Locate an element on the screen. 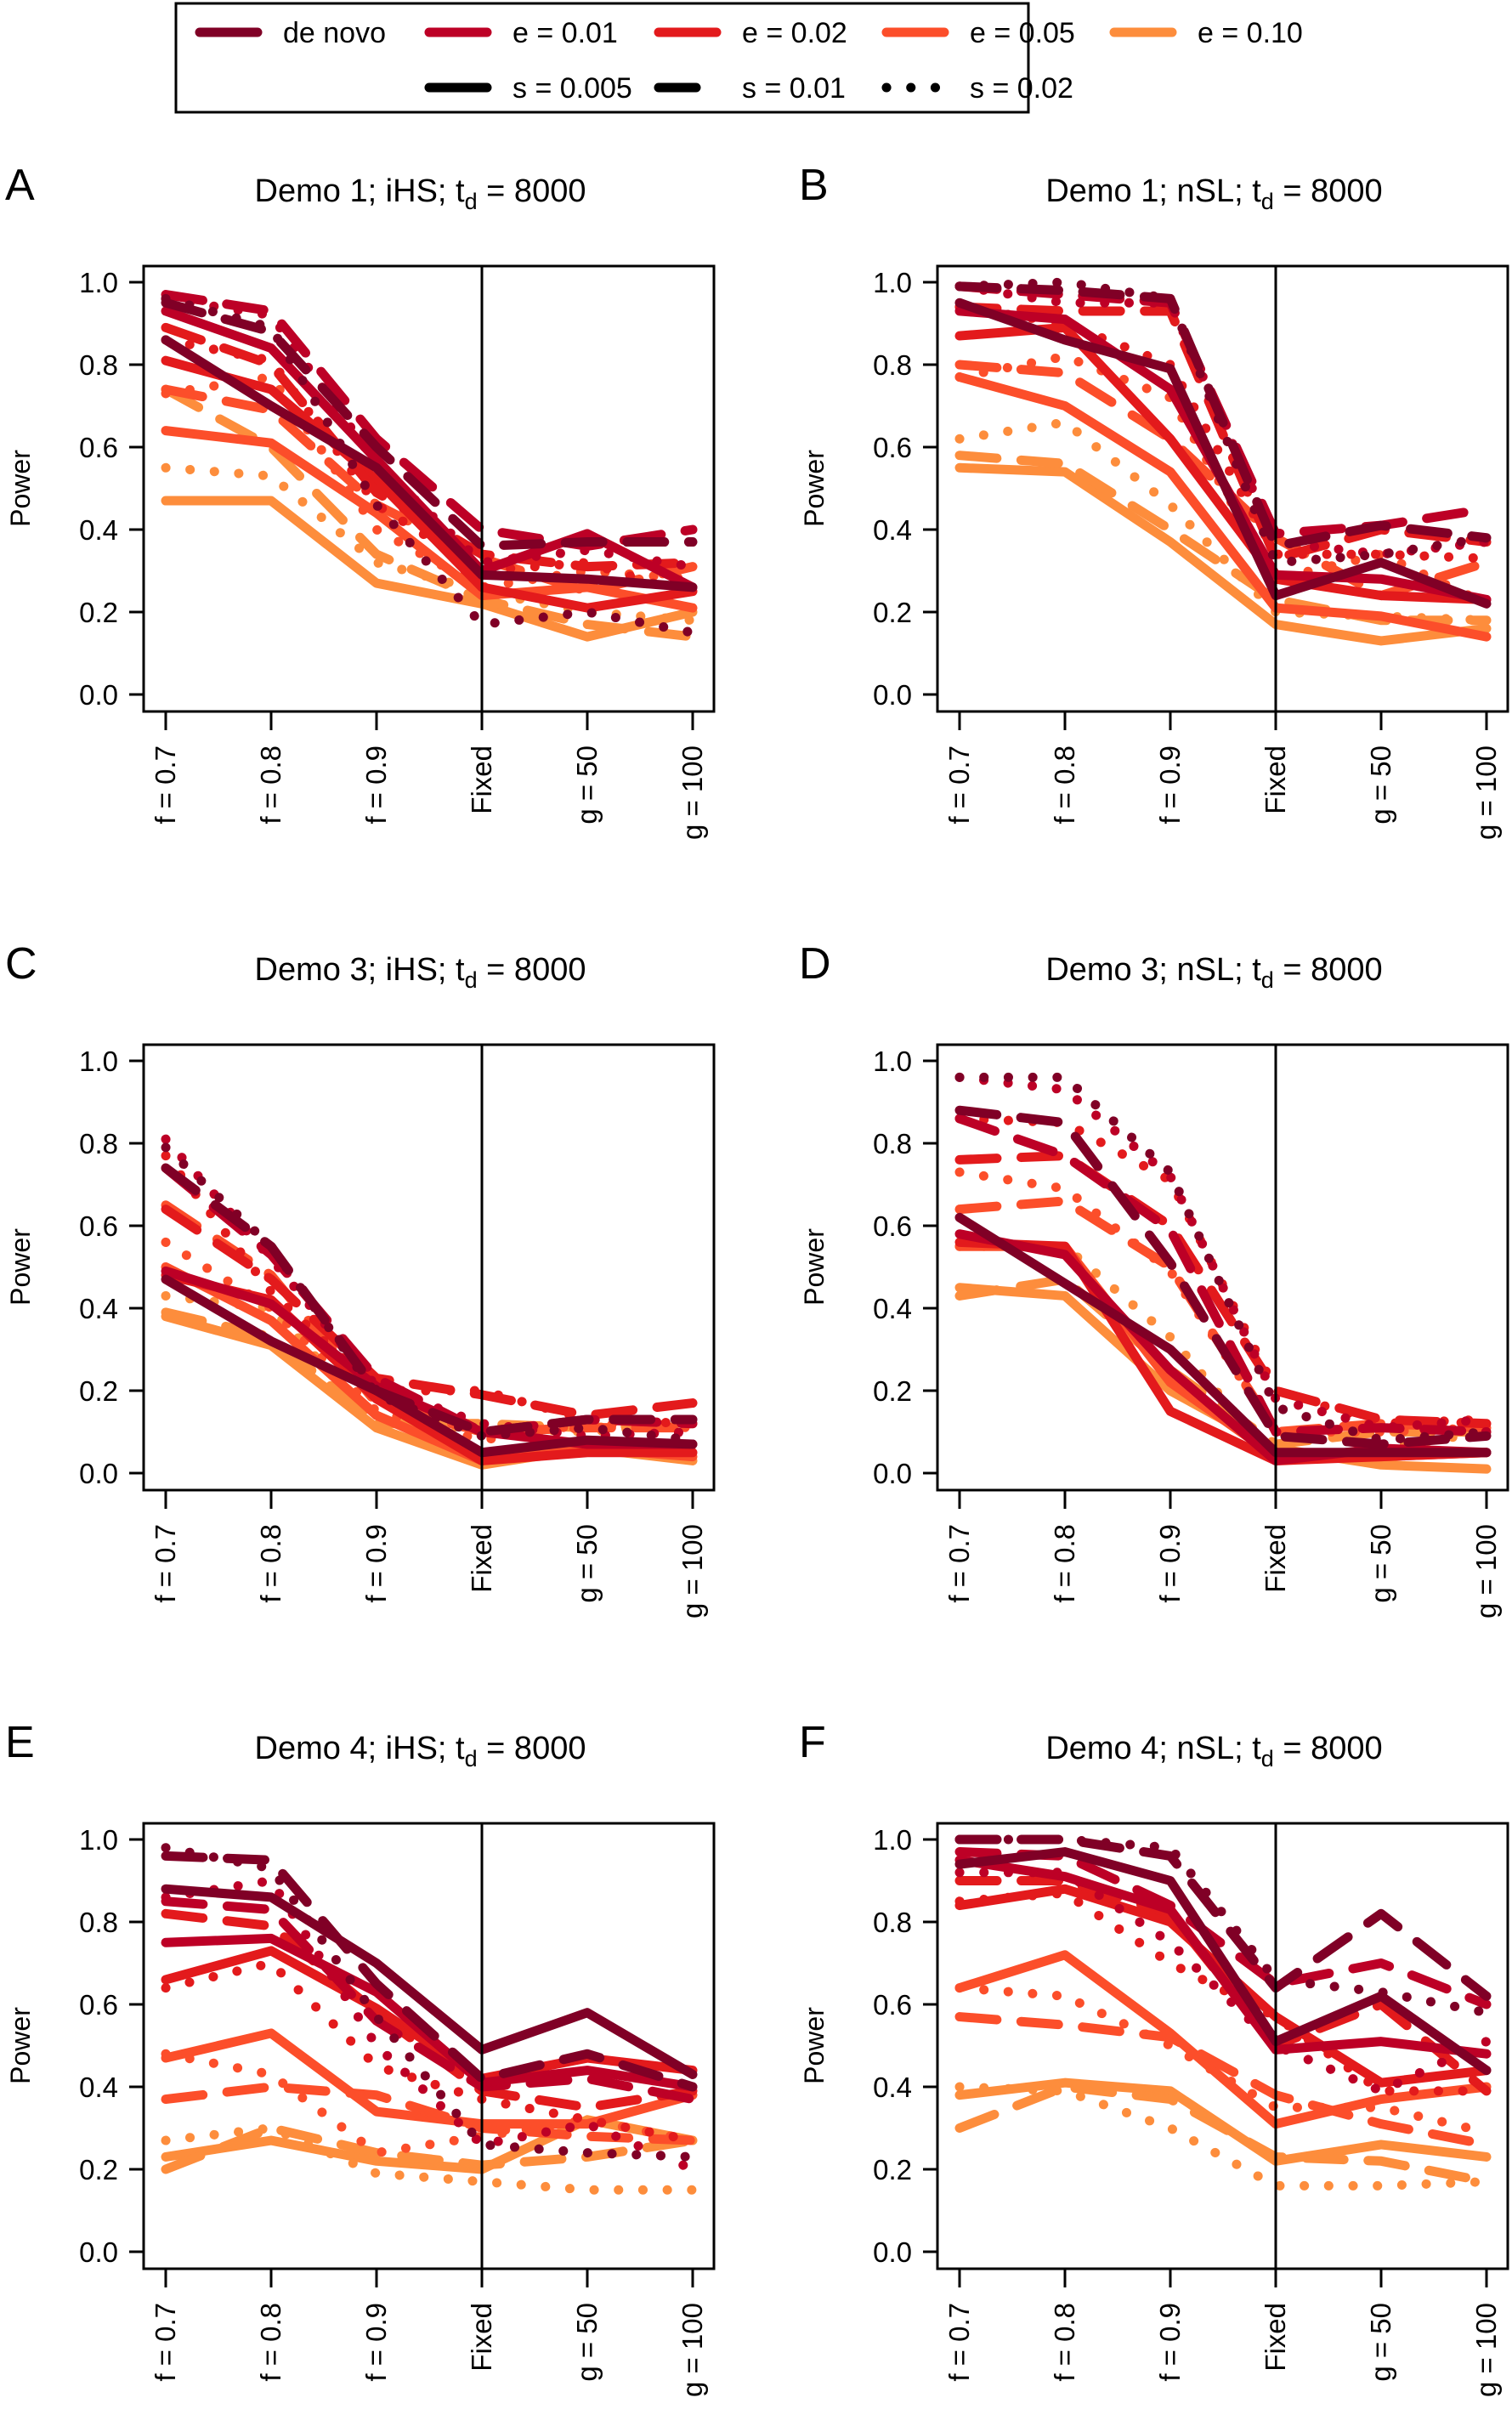 The height and width of the screenshot is (2409, 1512). title-main: Demo 3; nSL; t is located at coordinates (1153, 970).